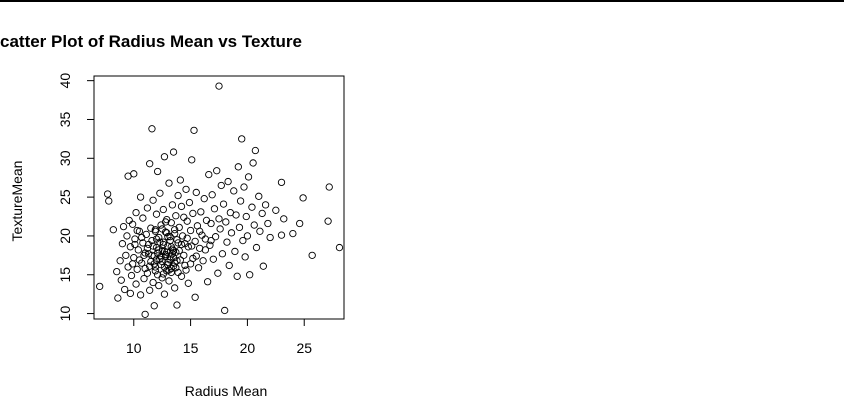 This screenshot has height=418, width=844. I want to click on x-axis: 10 15 20 25, so click(219, 337).